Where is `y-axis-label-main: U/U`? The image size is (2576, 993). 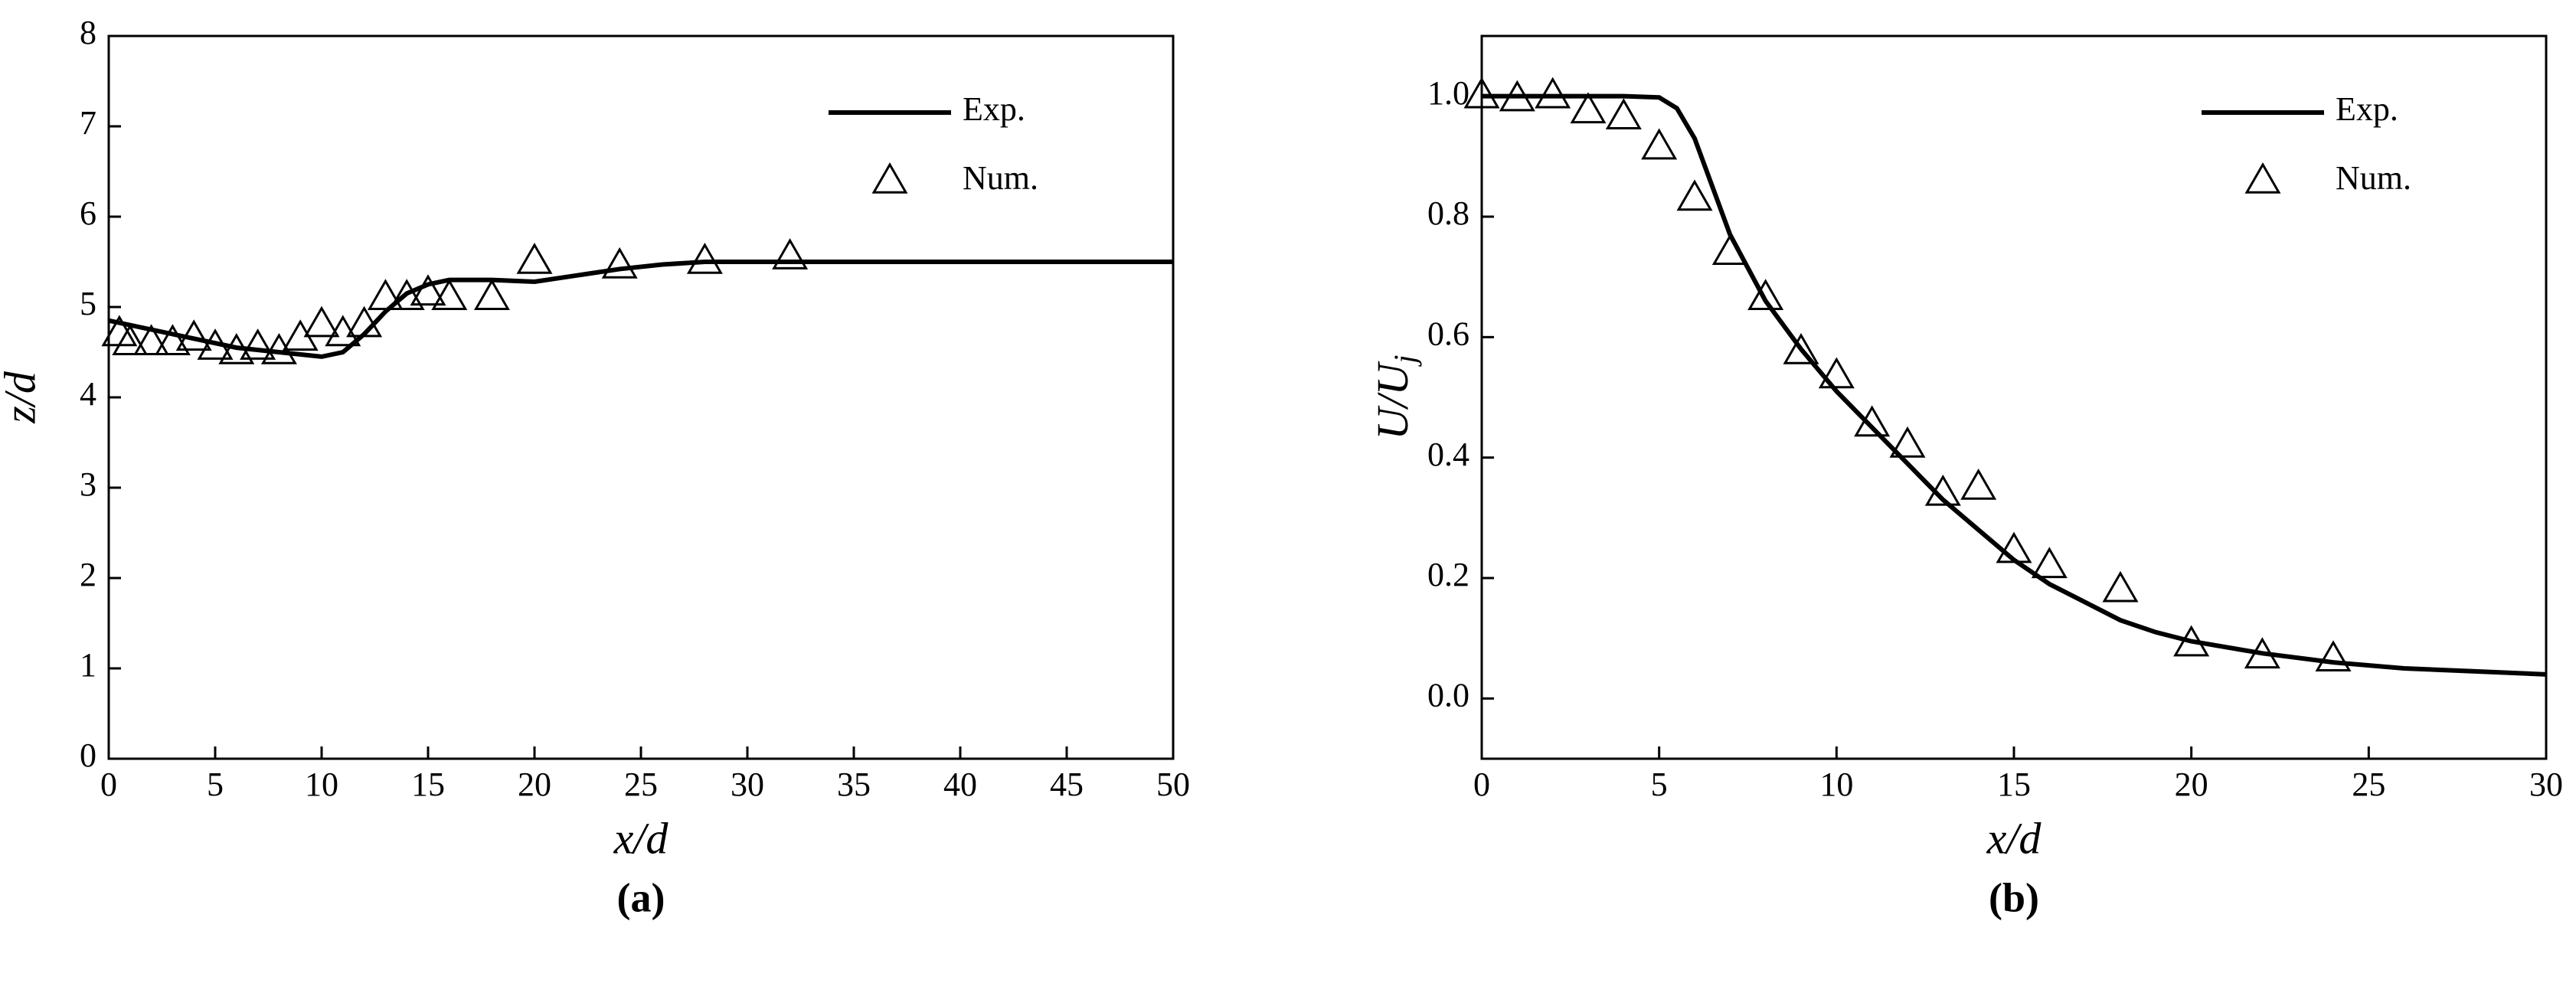
y-axis-label-main: U/U is located at coordinates (1392, 400).